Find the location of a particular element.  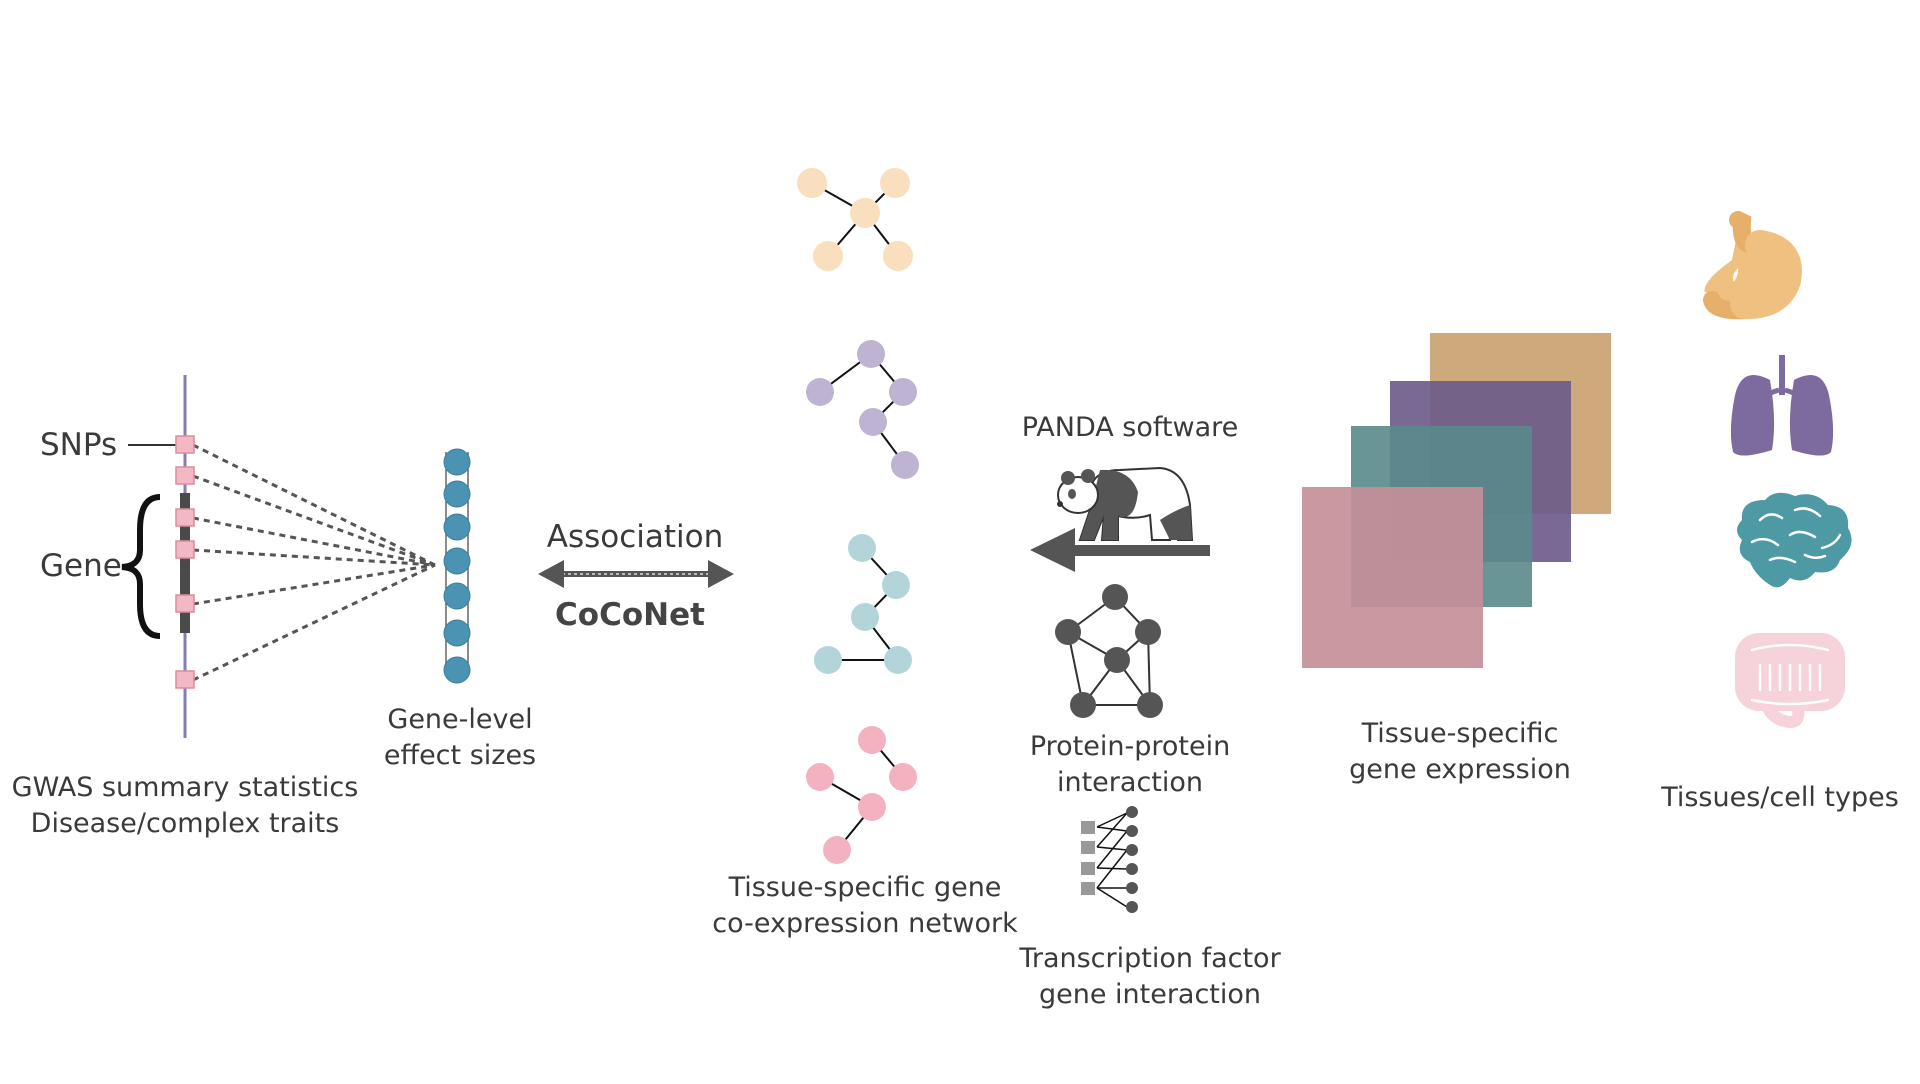

network-pink is located at coordinates (861, 795).